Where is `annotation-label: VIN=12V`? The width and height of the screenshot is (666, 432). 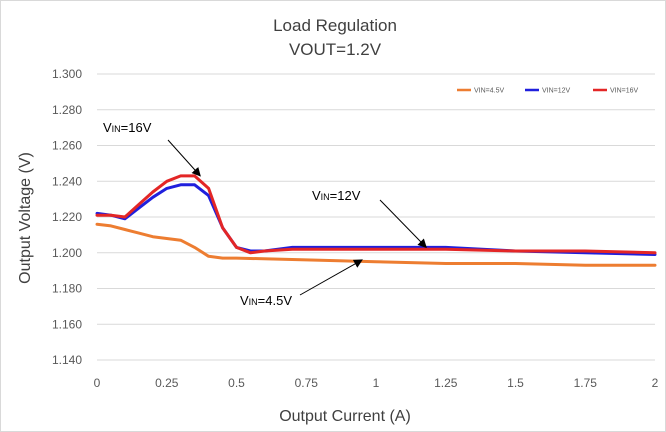
annotation-label: VIN=12V is located at coordinates (336, 195).